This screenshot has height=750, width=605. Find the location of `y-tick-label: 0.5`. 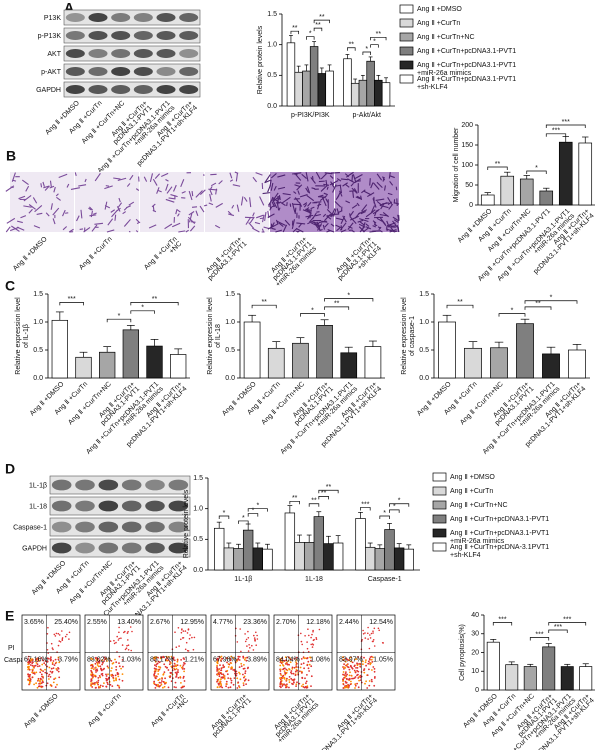

y-tick-label: 0.5 is located at coordinates (230, 350).